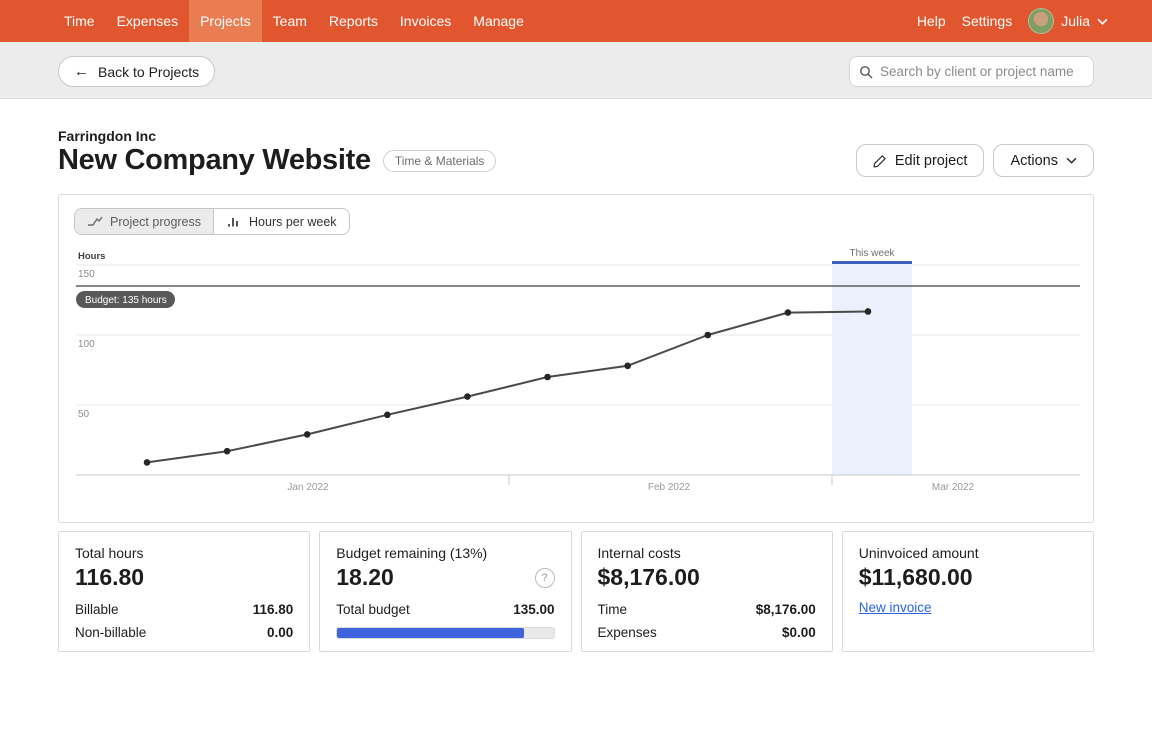 This screenshot has width=1152, height=743. What do you see at coordinates (785, 609) in the screenshot?
I see `row-value: $8,176.00` at bounding box center [785, 609].